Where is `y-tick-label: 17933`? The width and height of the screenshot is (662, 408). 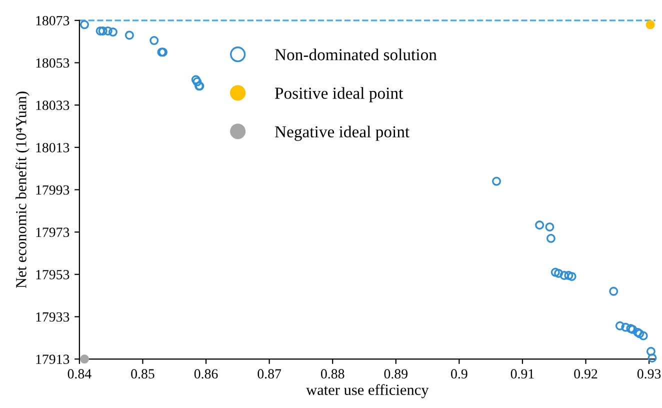
y-tick-label: 17933 is located at coordinates (53, 317).